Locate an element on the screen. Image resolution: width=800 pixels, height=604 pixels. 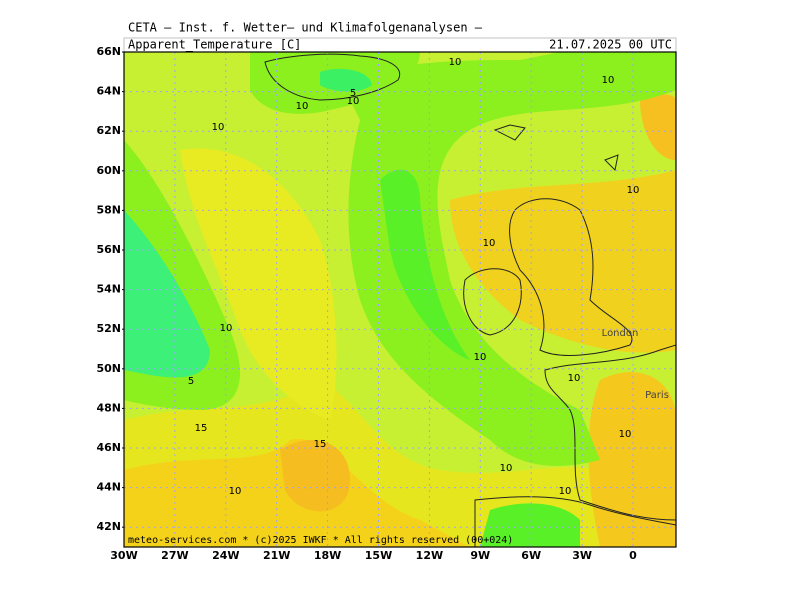
lon-label: 12W is located at coordinates (429, 555).